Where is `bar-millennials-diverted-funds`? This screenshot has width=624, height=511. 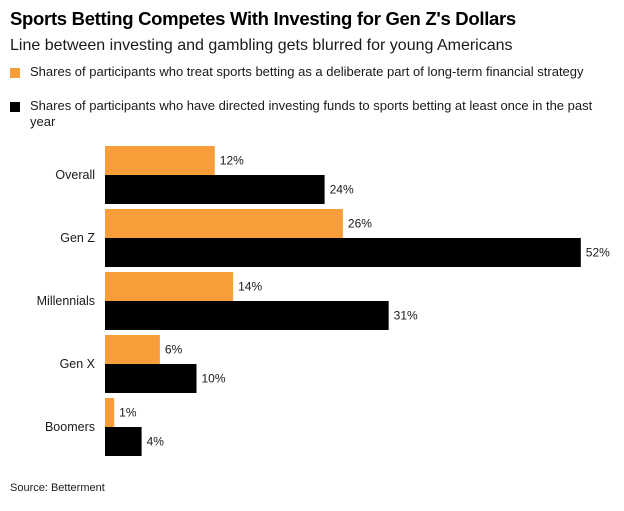
bar-millennials-diverted-funds is located at coordinates (247, 315).